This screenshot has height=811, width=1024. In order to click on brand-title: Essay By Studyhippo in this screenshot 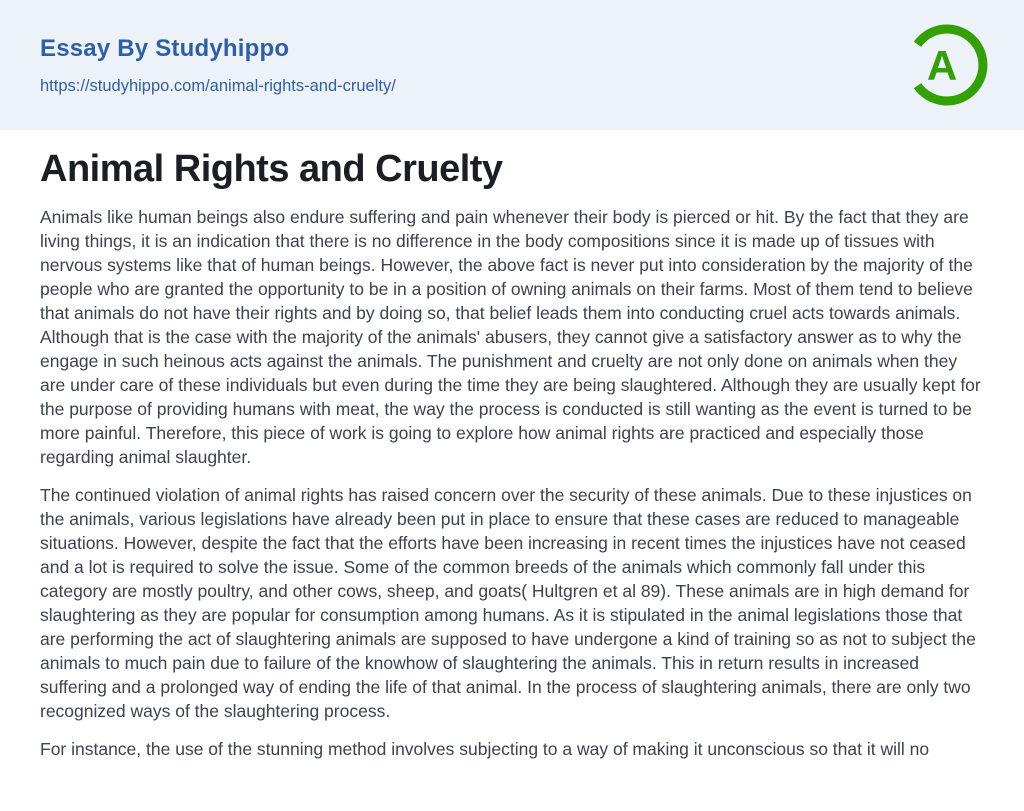, I will do `click(165, 48)`.